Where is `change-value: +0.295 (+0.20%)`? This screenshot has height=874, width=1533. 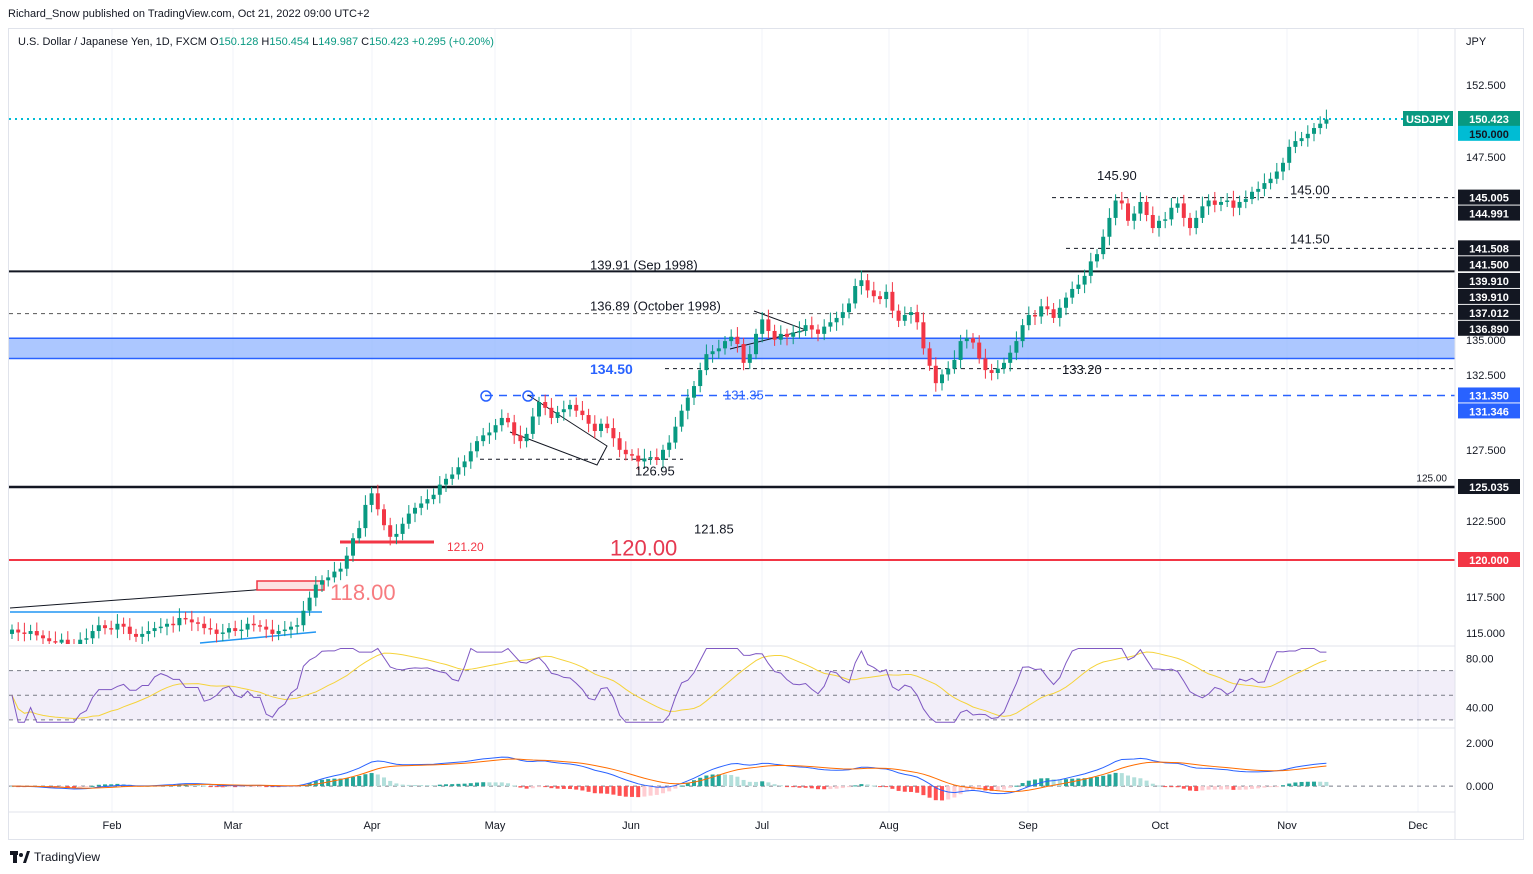 change-value: +0.295 (+0.20%) is located at coordinates (452, 42).